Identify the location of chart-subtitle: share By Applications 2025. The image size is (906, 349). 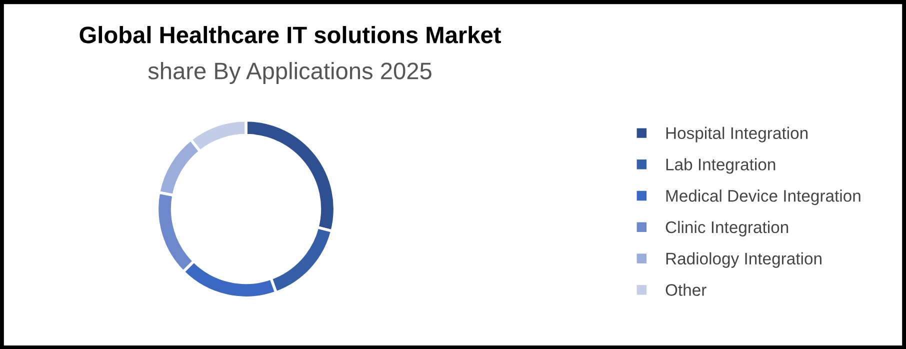
(290, 73).